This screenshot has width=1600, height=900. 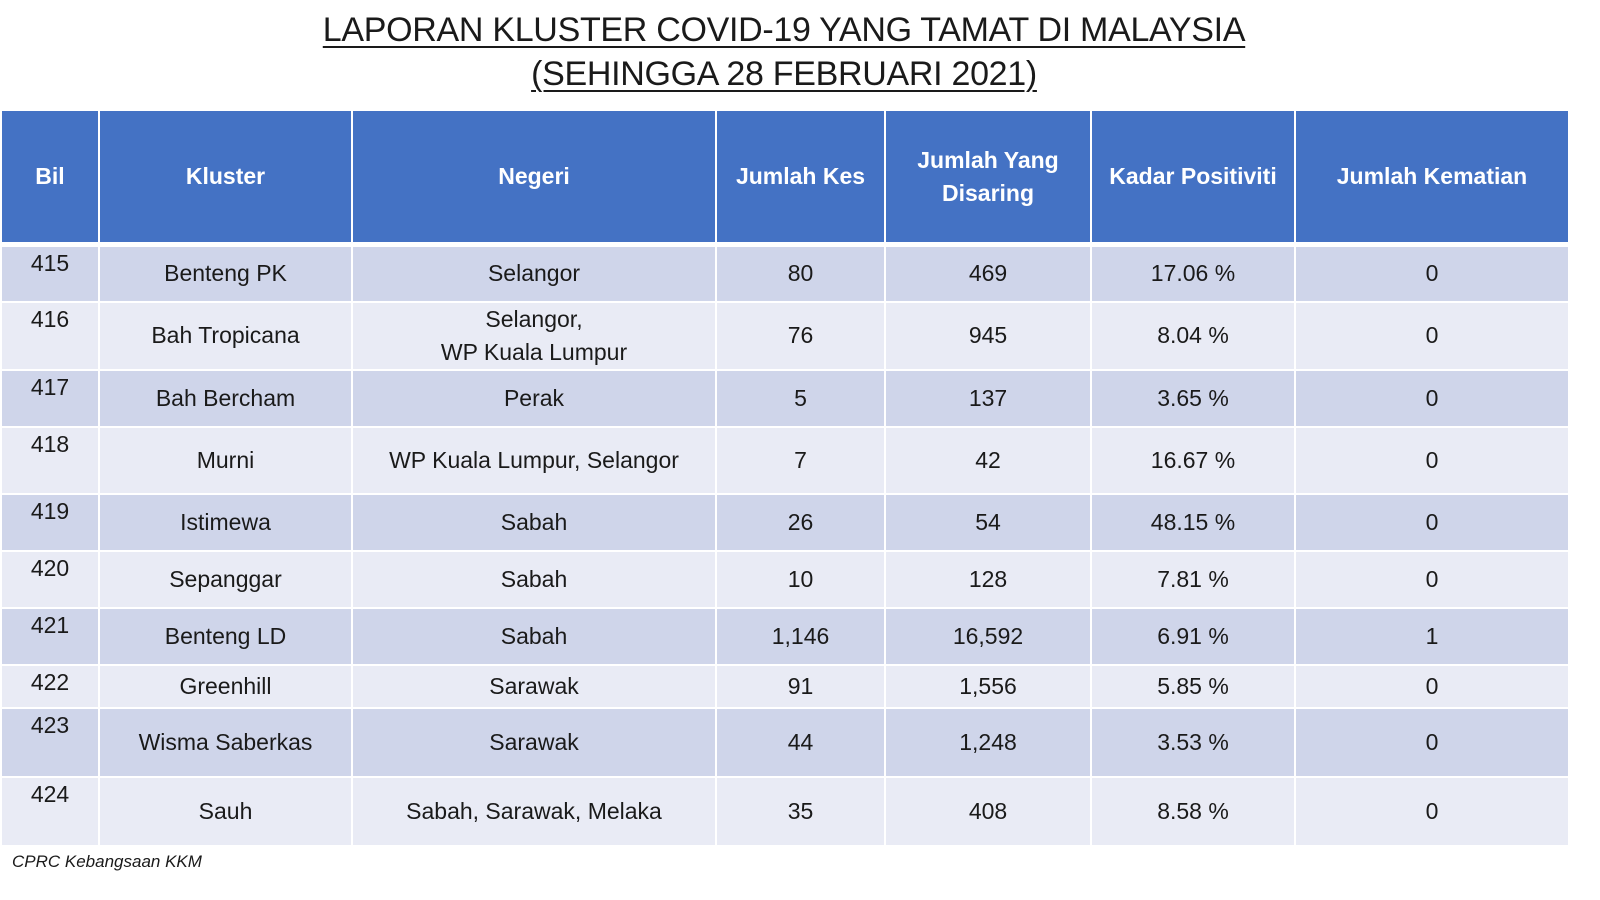 I want to click on negeri-line: Sabah, Sarawak, Melaka, so click(x=534, y=810).